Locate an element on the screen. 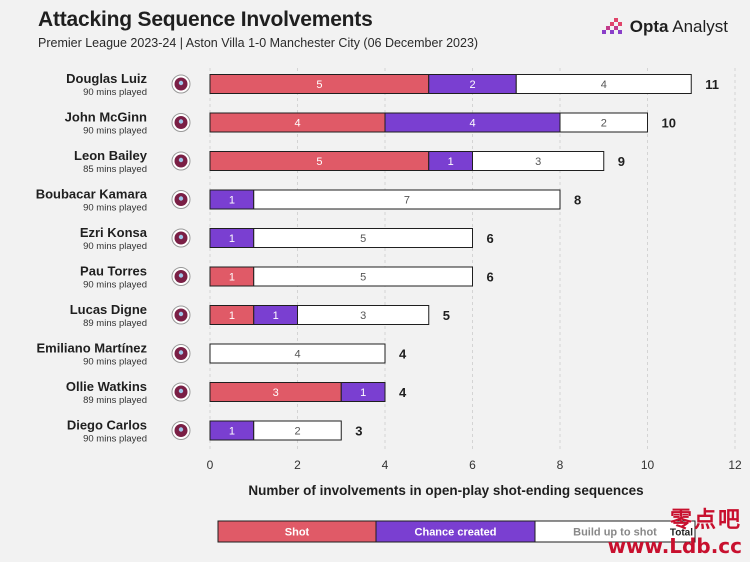 The height and width of the screenshot is (562, 750). total-label: 9 is located at coordinates (621, 161).